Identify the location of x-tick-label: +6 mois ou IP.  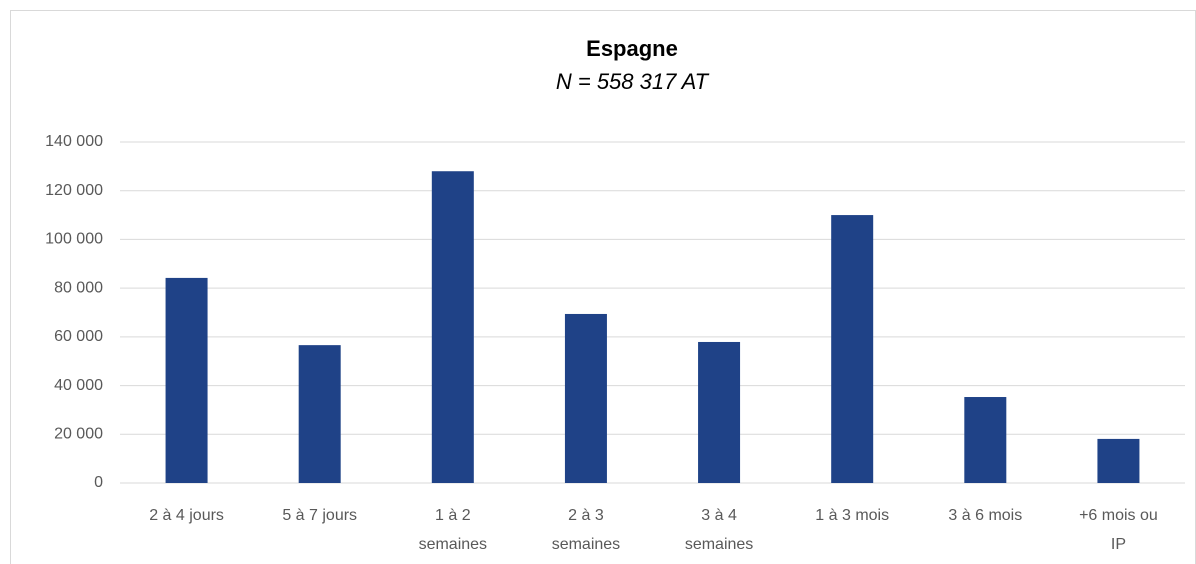
(1118, 530).